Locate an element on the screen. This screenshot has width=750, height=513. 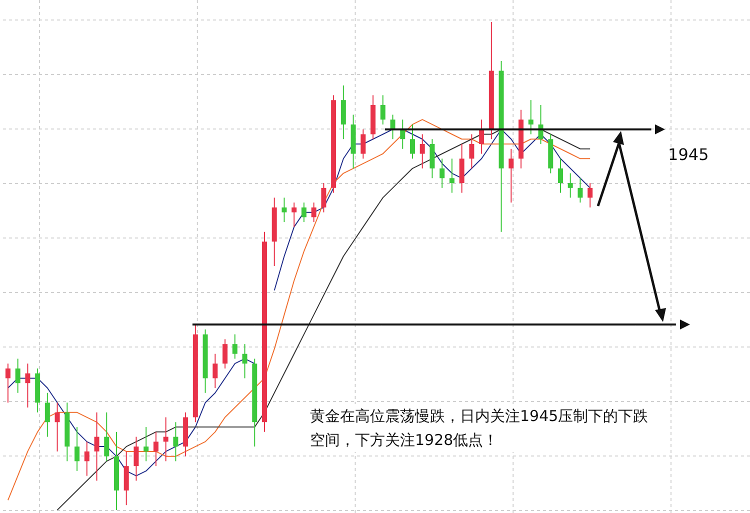
text: 1945 is located at coordinates (688, 154).